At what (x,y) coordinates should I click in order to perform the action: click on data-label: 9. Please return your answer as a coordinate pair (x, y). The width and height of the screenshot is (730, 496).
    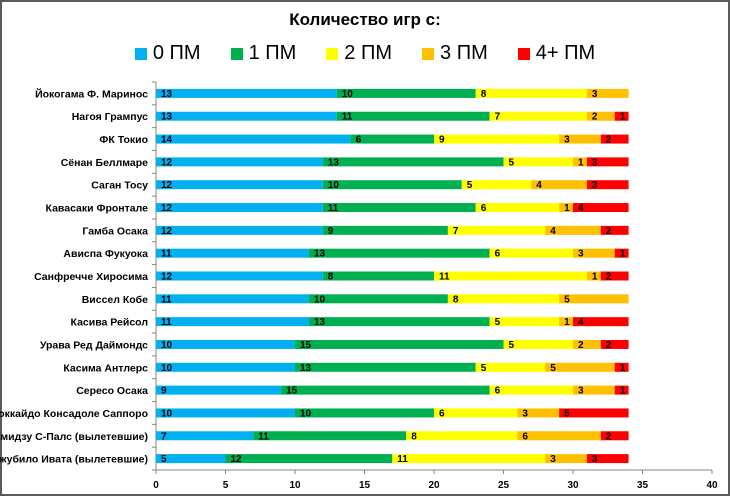
    Looking at the image, I should click on (164, 391).